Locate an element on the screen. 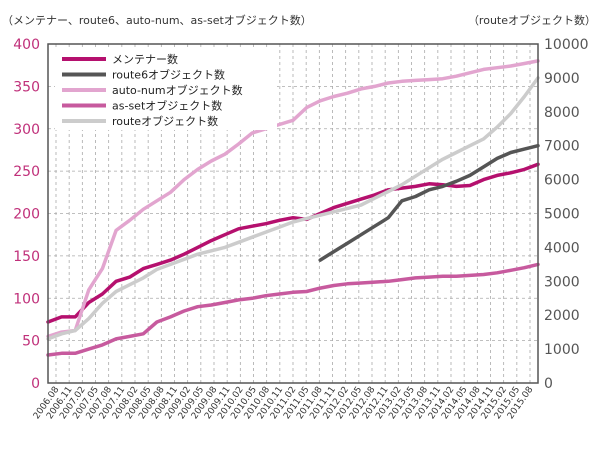 The height and width of the screenshot is (457, 600). right-axis-title: （routeオブジェクト数） is located at coordinates (532, 20).